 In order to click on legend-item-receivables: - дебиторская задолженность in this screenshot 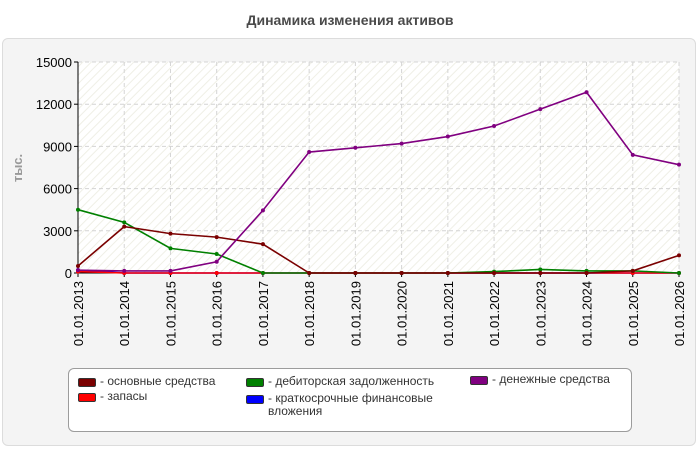, I will do `click(340, 381)`.